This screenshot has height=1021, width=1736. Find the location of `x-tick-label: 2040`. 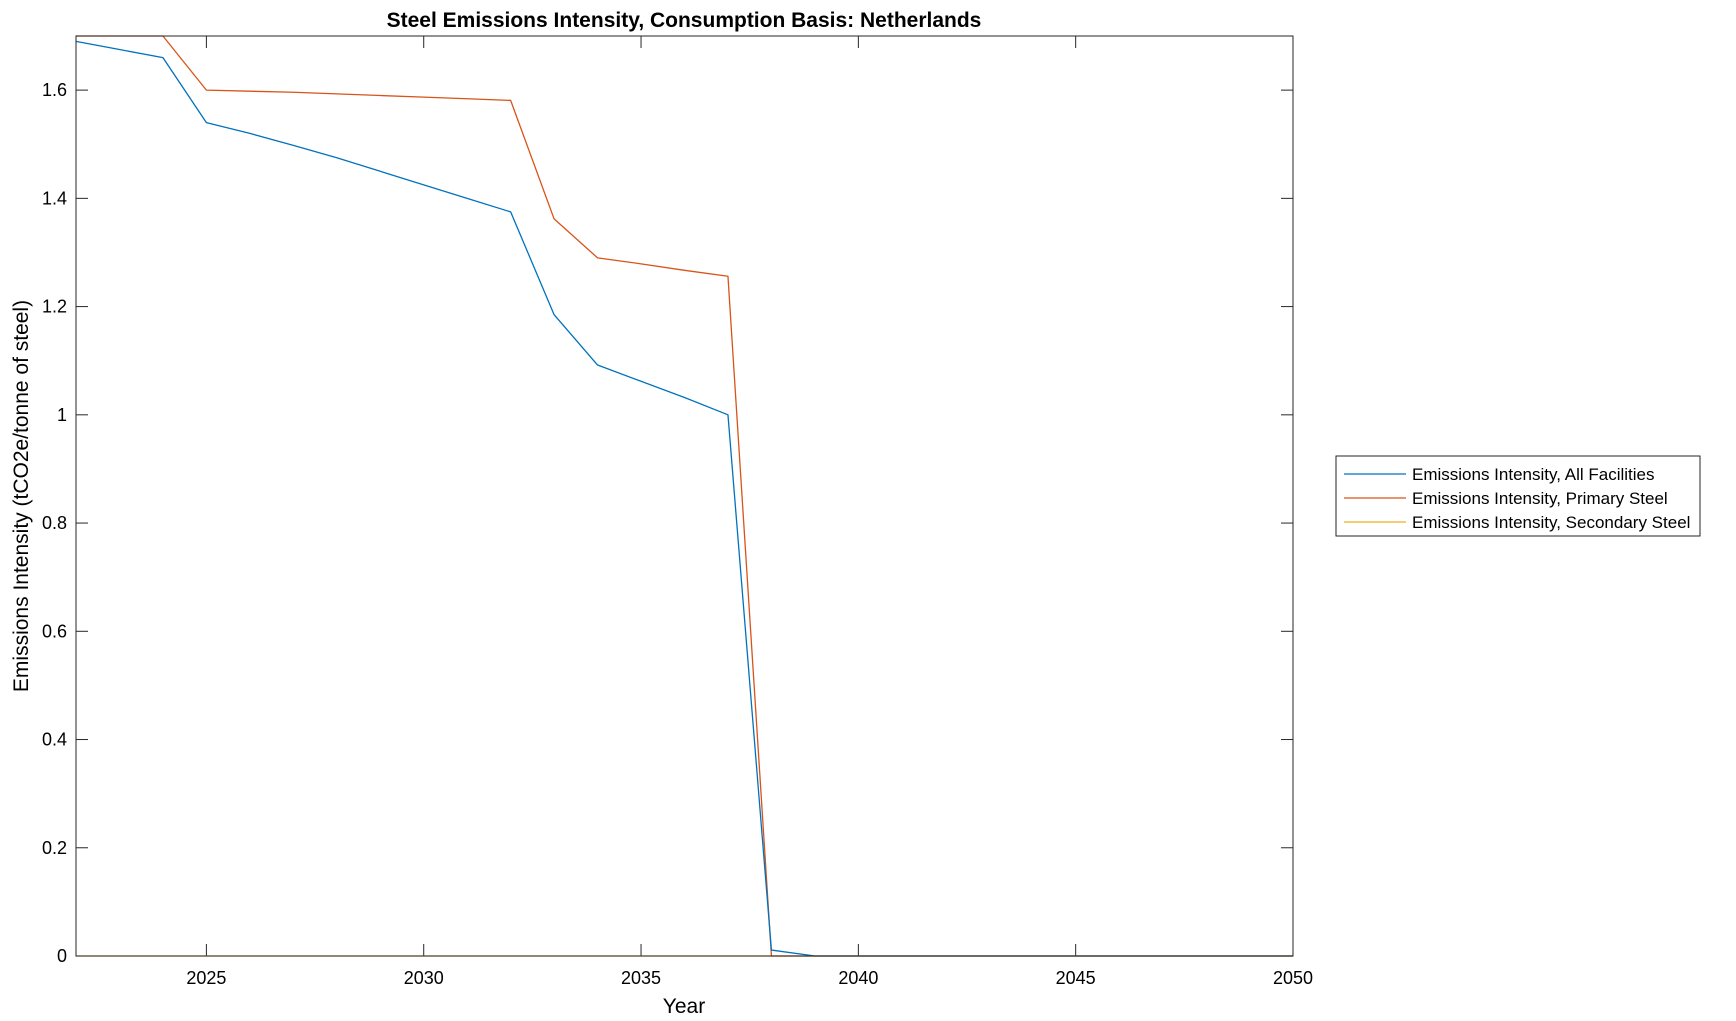

x-tick-label: 2040 is located at coordinates (858, 978).